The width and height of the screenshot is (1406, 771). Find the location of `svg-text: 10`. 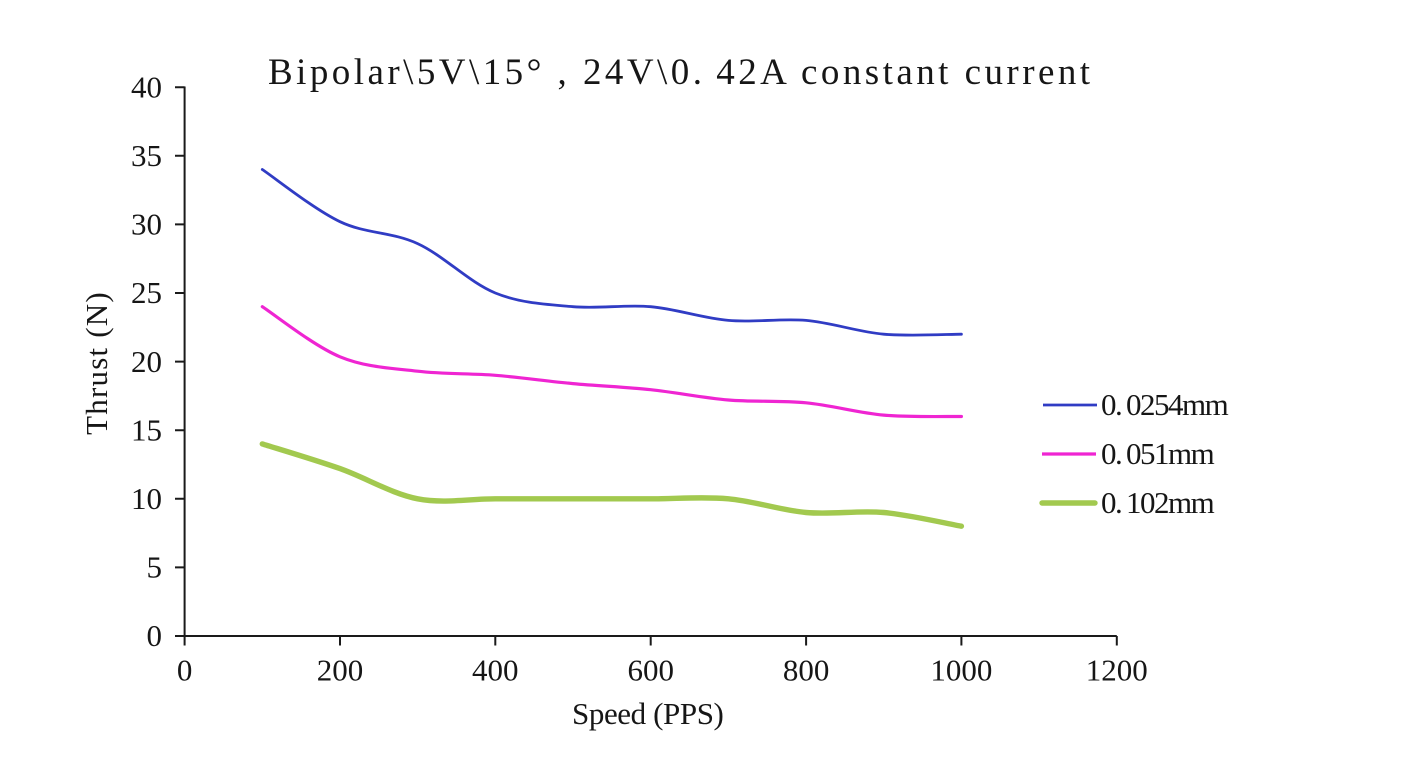

svg-text: 10 is located at coordinates (146, 498).